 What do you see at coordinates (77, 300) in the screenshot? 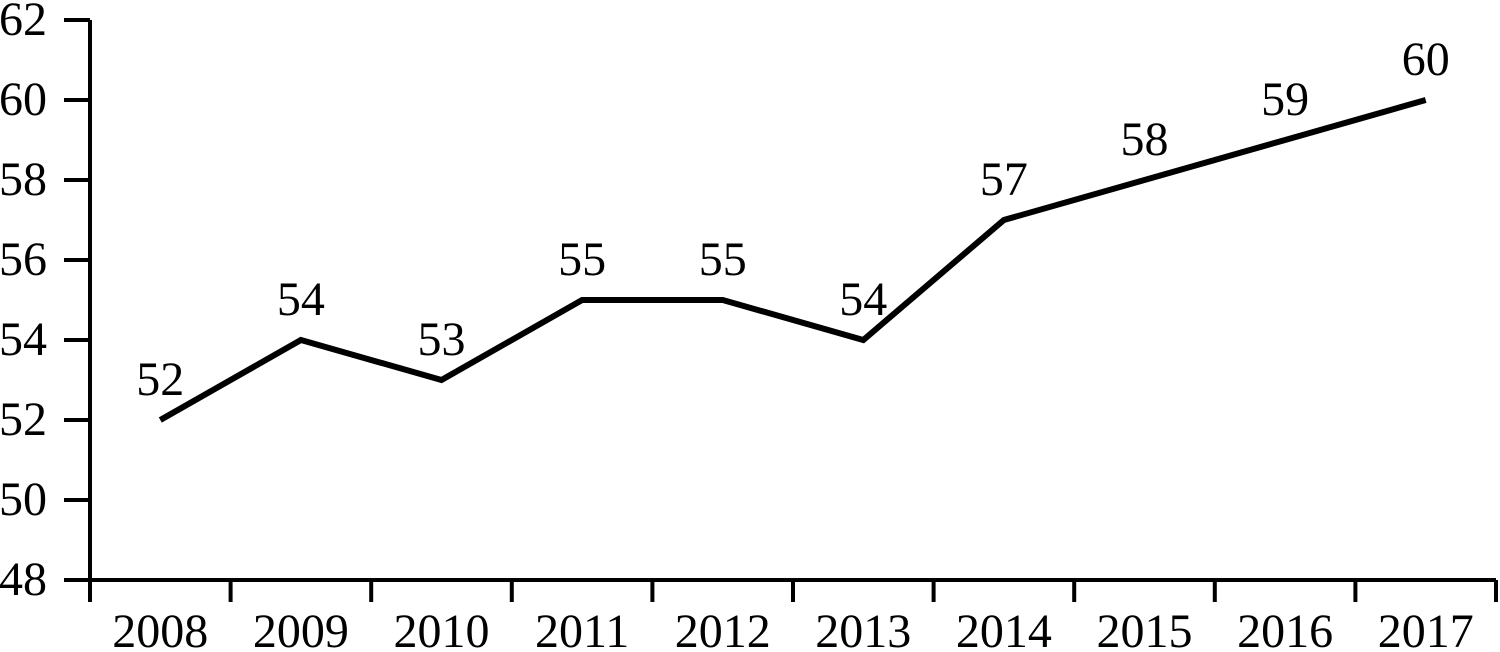
I see `y-axis-ticks` at bounding box center [77, 300].